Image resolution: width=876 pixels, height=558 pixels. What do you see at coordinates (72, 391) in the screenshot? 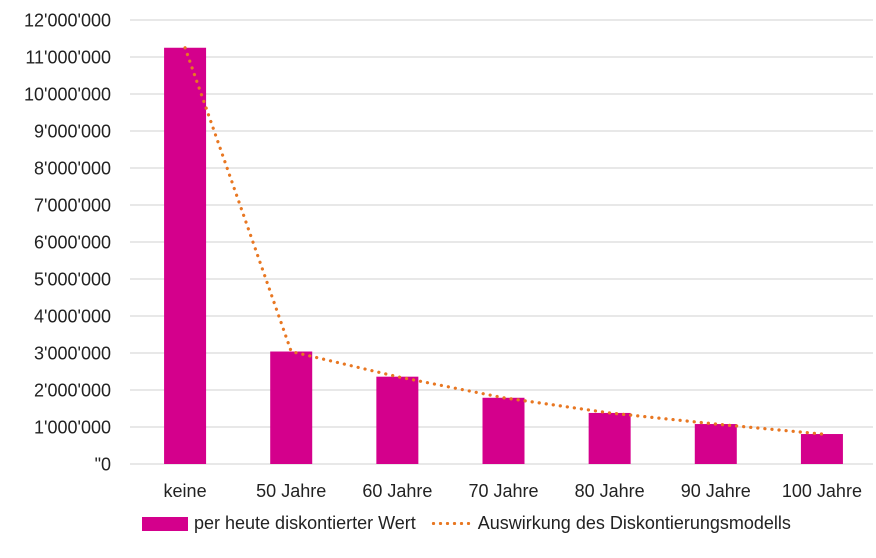
I see `y-tick-label: 2'000'000` at bounding box center [72, 391].